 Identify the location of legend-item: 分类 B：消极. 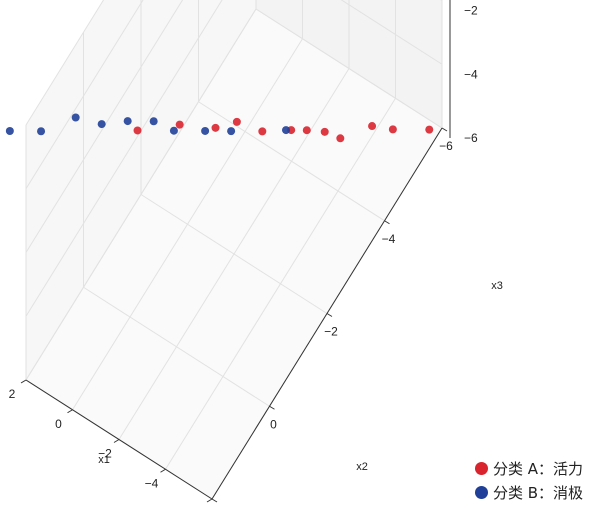
(540, 492).